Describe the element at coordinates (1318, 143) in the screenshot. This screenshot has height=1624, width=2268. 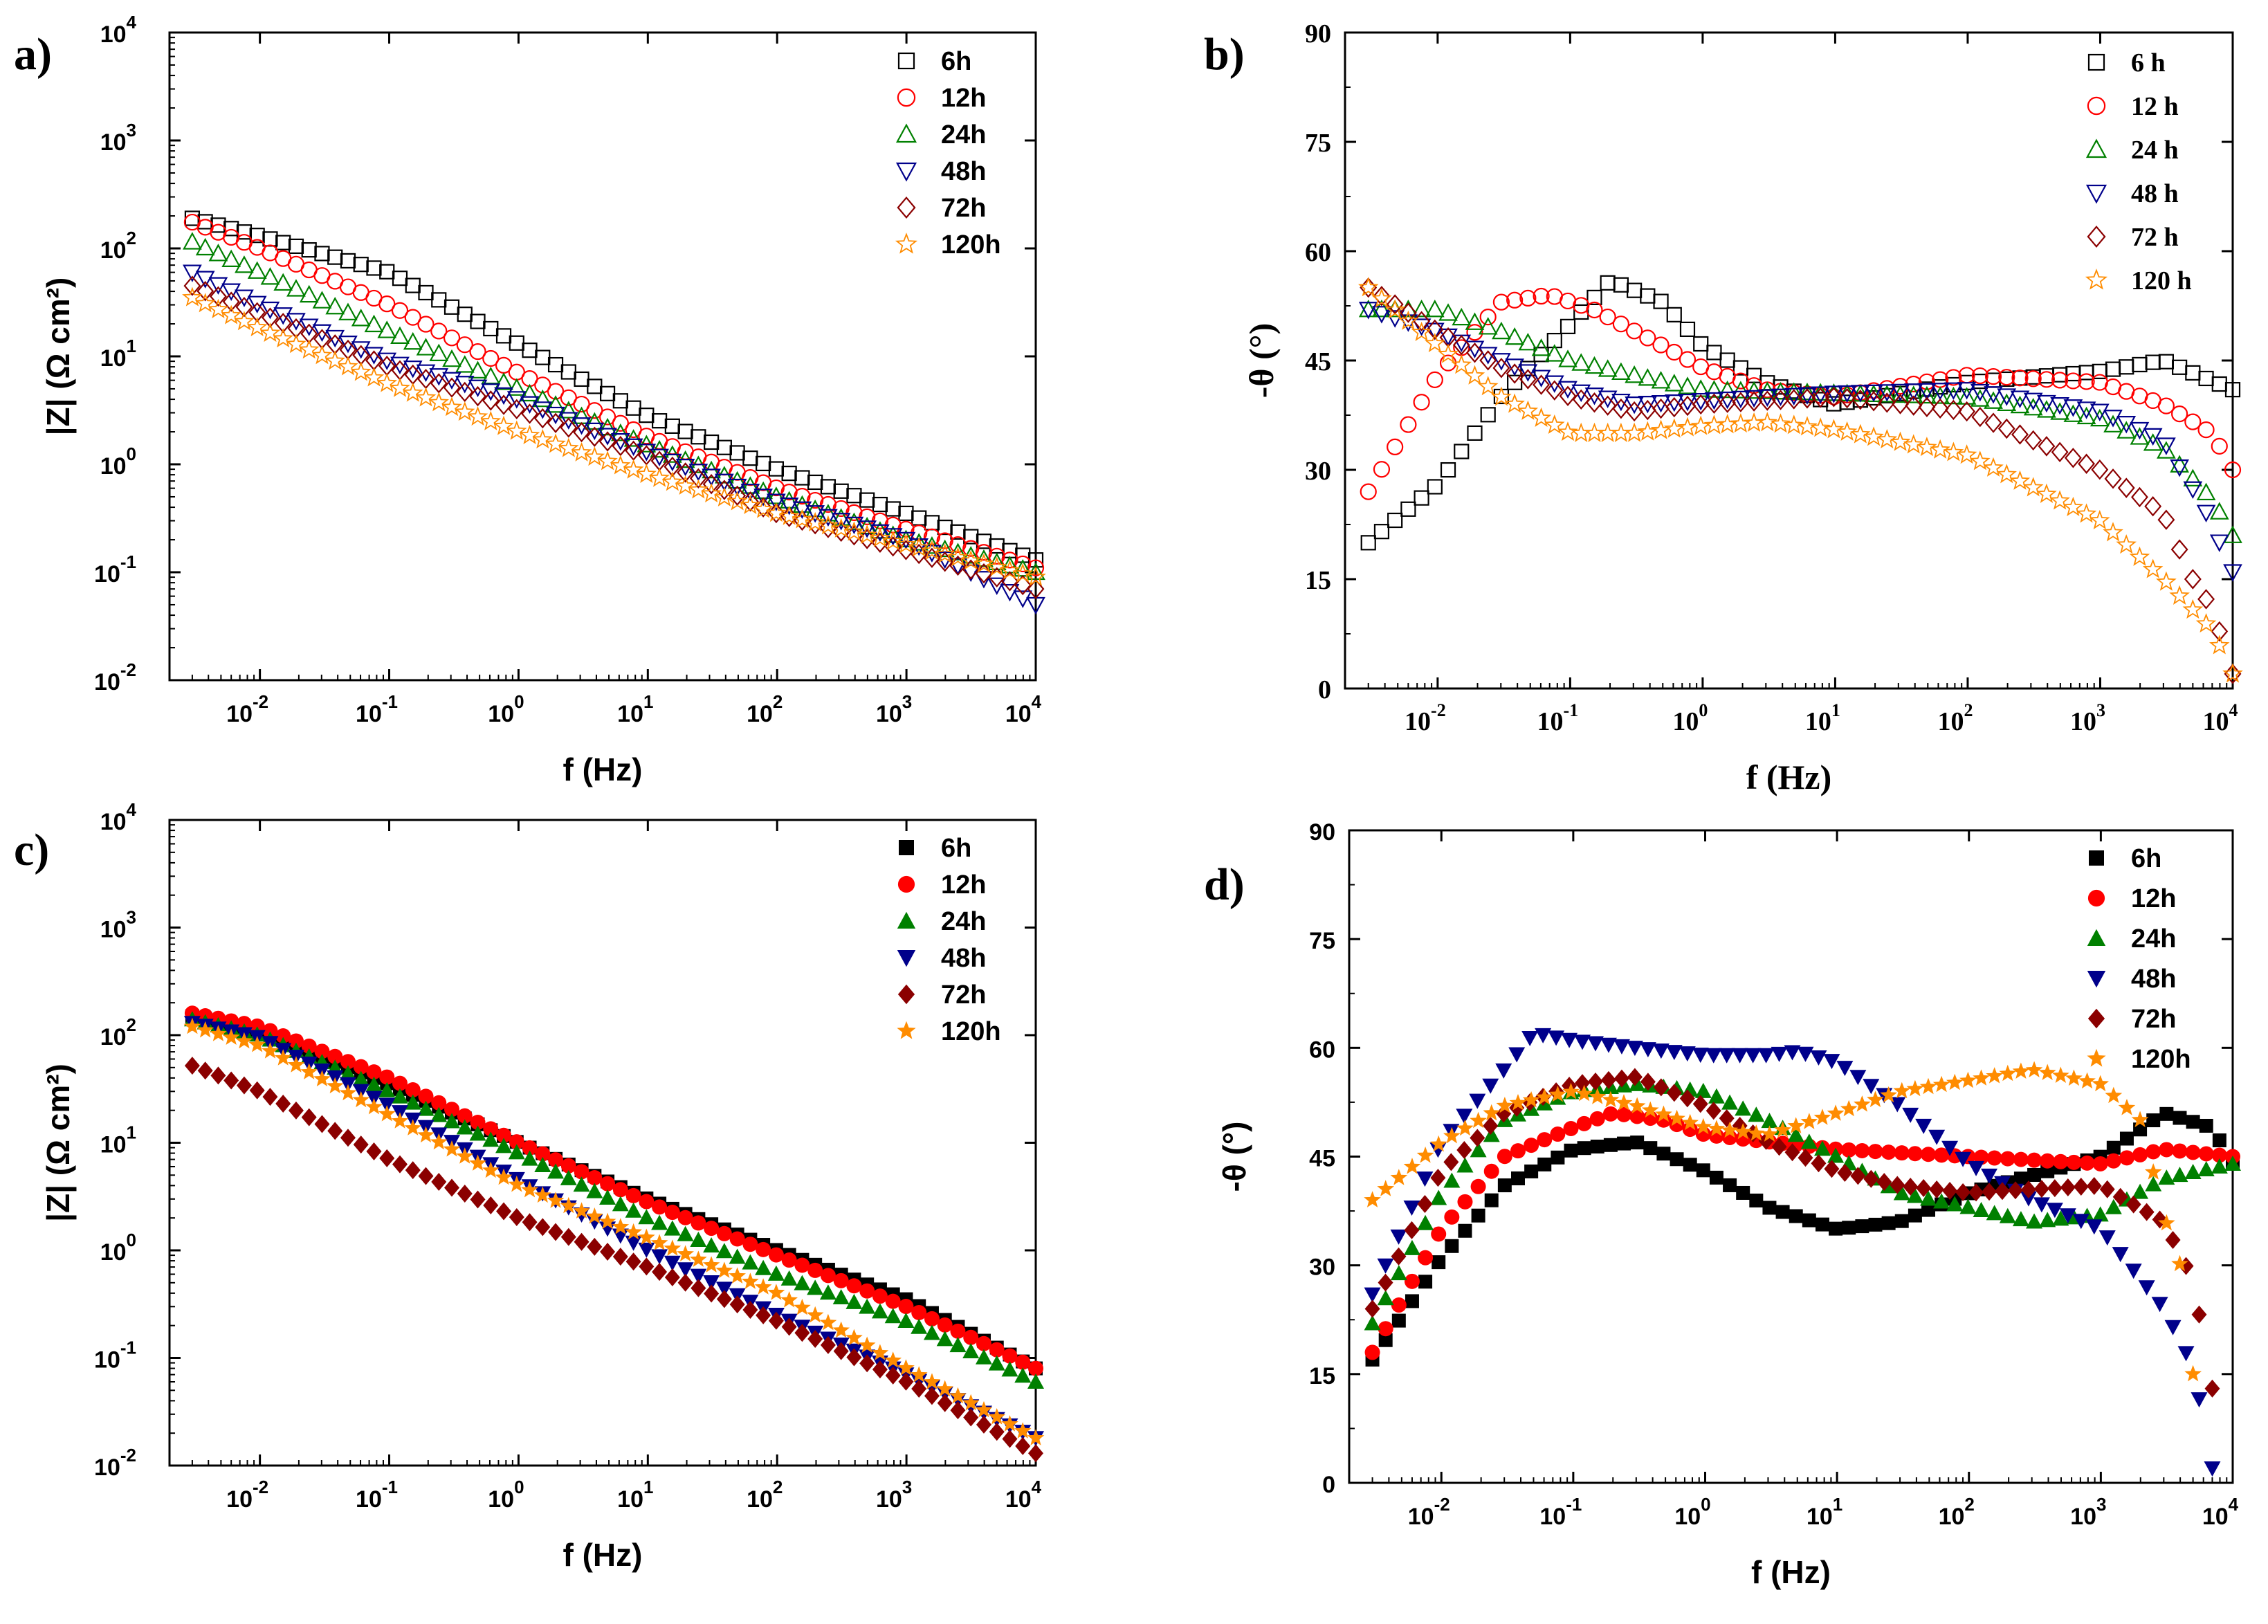
I see `y-tick-label: 75` at that location.